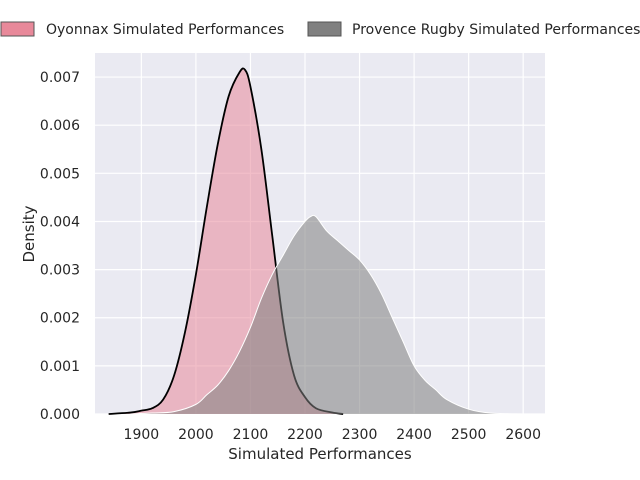 This screenshot has width=640, height=480. What do you see at coordinates (142, 435) in the screenshot?
I see `x-tick-label: 1900` at bounding box center [142, 435].